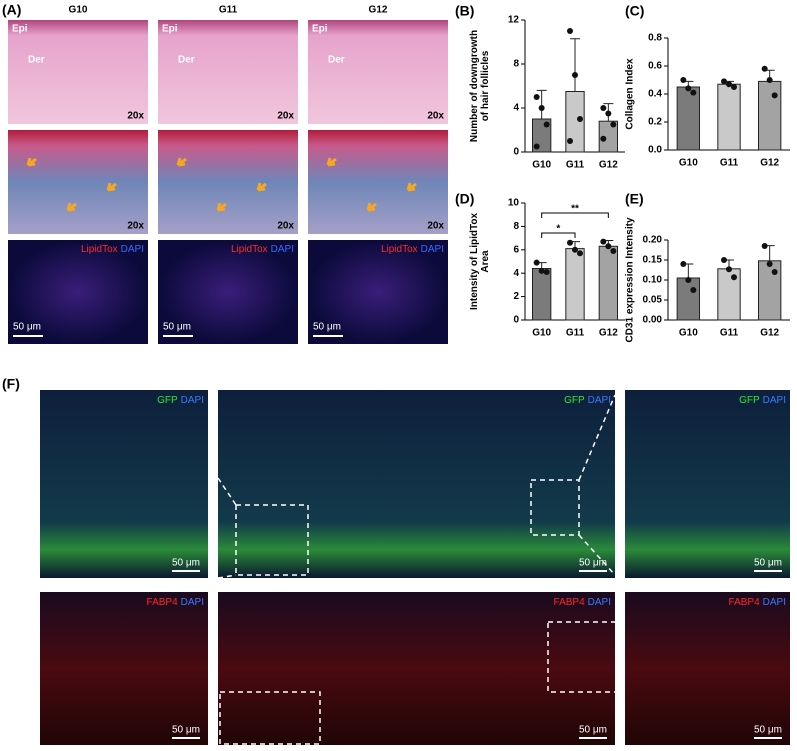  What do you see at coordinates (558, 229) in the screenshot?
I see `significance-label: *` at bounding box center [558, 229].